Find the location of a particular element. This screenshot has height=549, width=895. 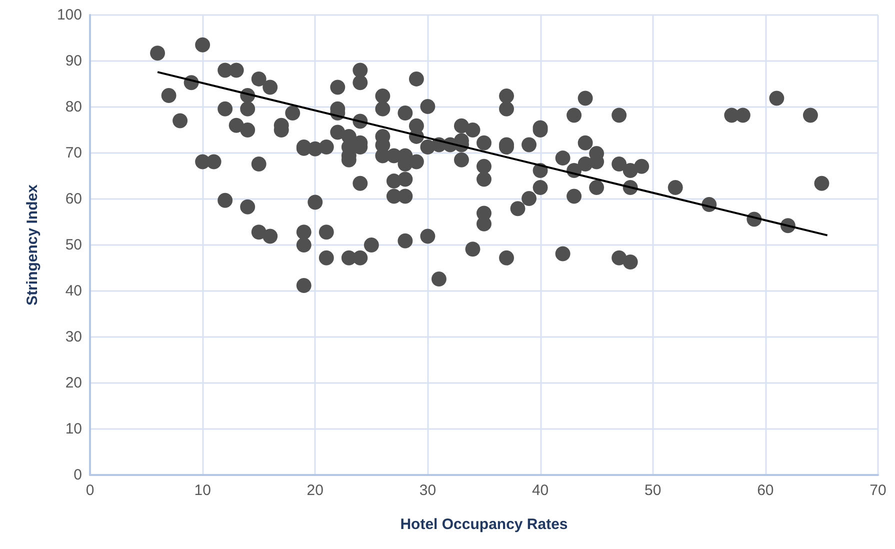

y-tick-label: 70 is located at coordinates (73, 153).